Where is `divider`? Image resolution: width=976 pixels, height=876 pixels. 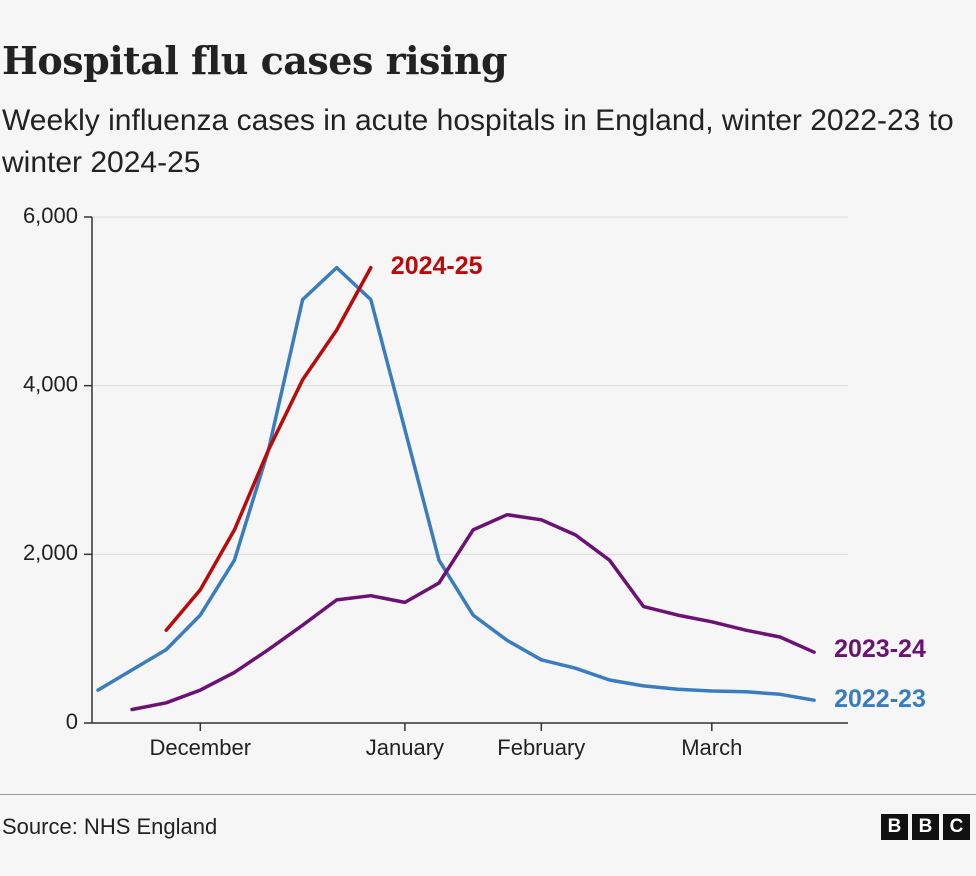
divider is located at coordinates (488, 794).